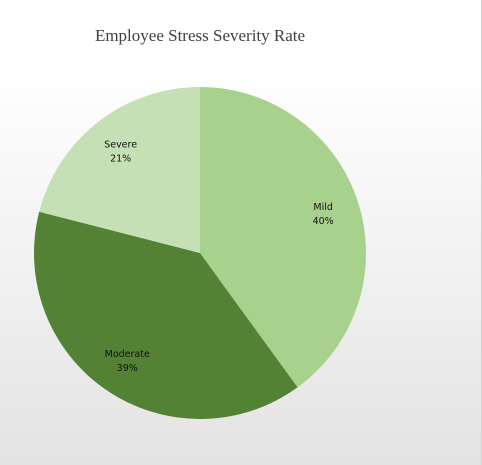  I want to click on slice-label-mild: Mild, so click(323, 207).